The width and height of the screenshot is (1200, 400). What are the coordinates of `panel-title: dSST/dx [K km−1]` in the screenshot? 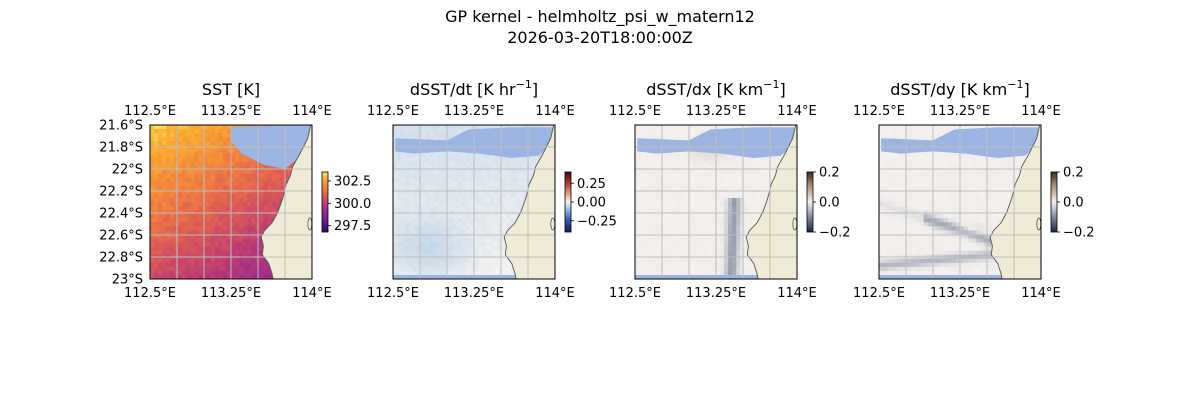 It's located at (715, 88).